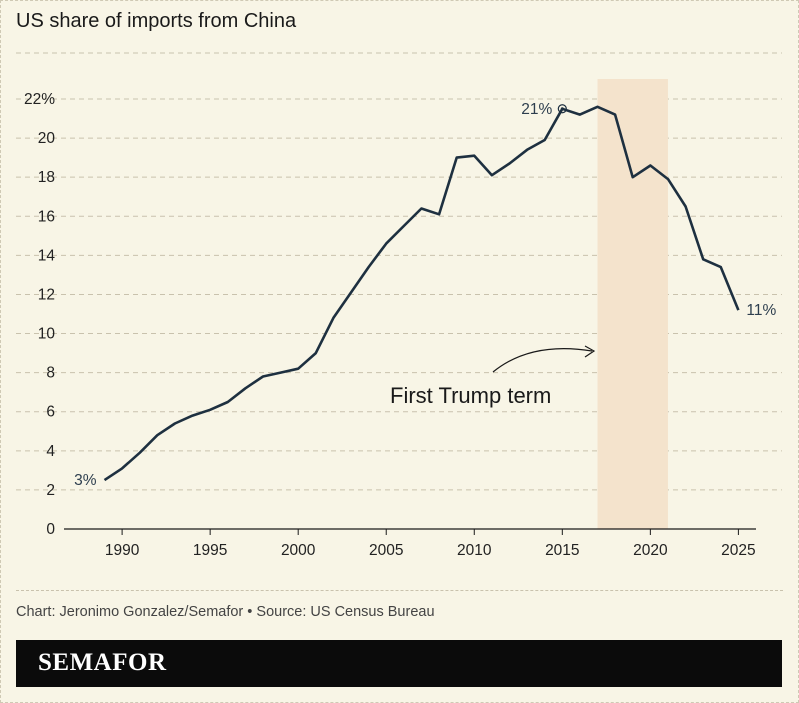 This screenshot has width=799, height=703. What do you see at coordinates (562, 550) in the screenshot?
I see `x-tick-label: 2015` at bounding box center [562, 550].